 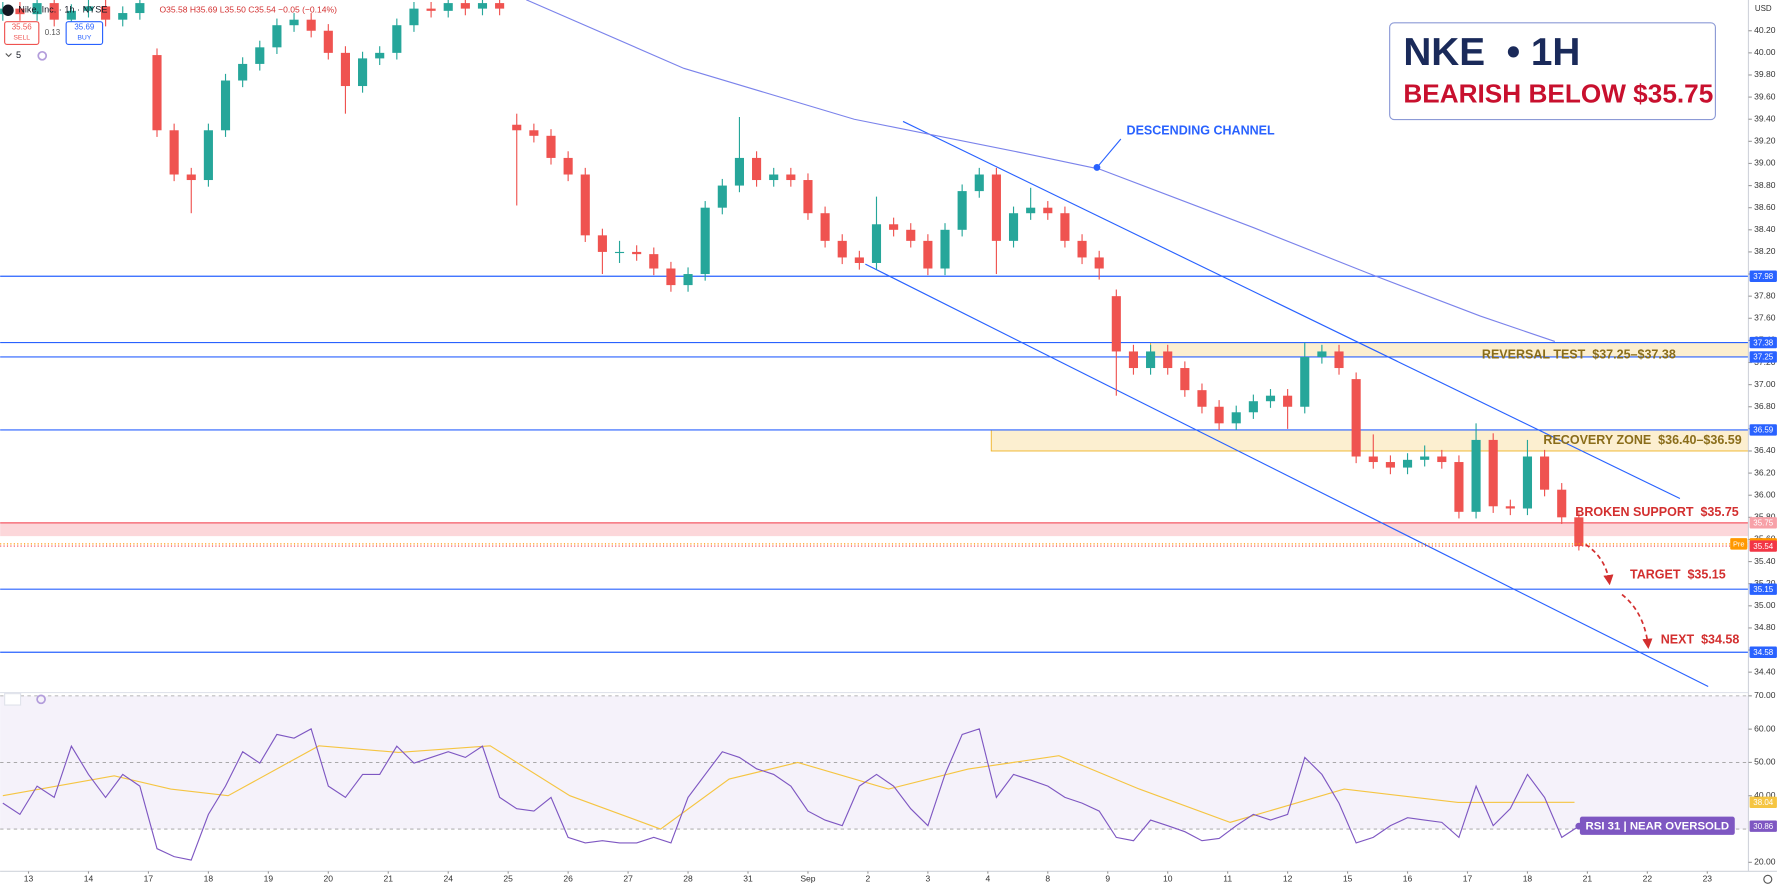 I want to click on rsi-icon, so click(x=41, y=699).